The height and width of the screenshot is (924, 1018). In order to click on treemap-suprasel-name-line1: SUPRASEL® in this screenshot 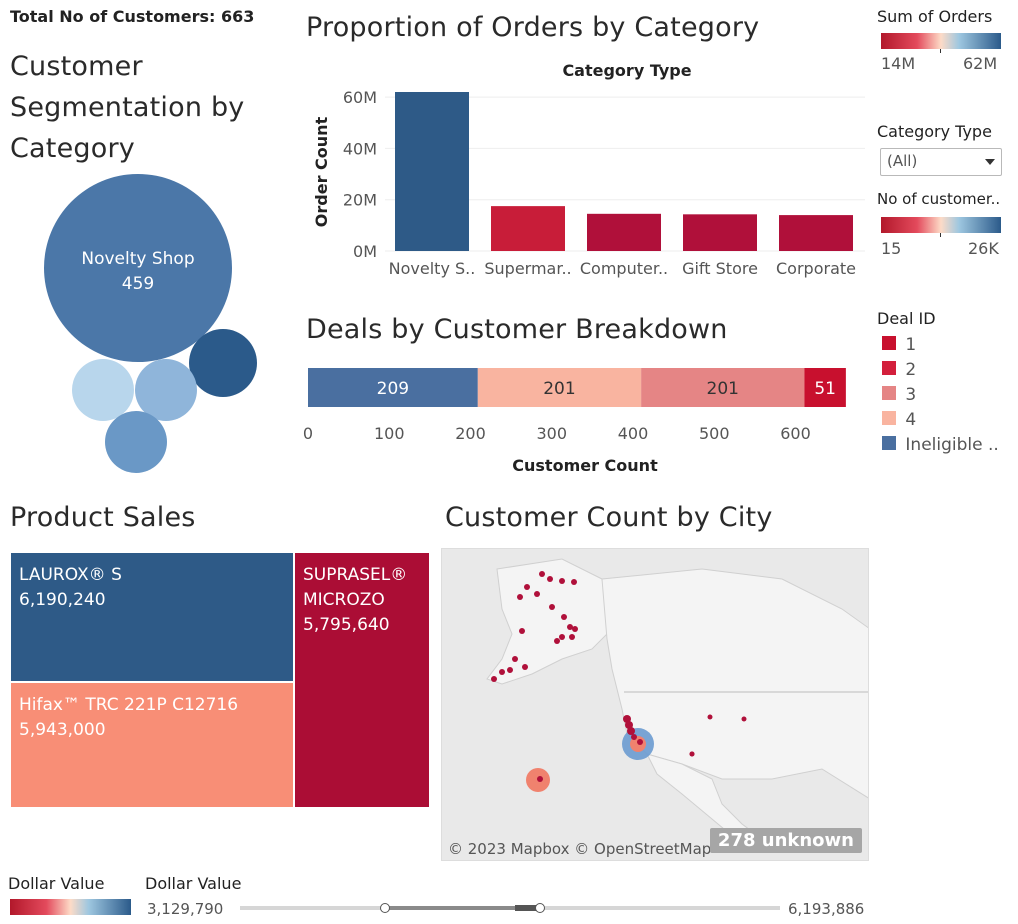, I will do `click(355, 575)`.